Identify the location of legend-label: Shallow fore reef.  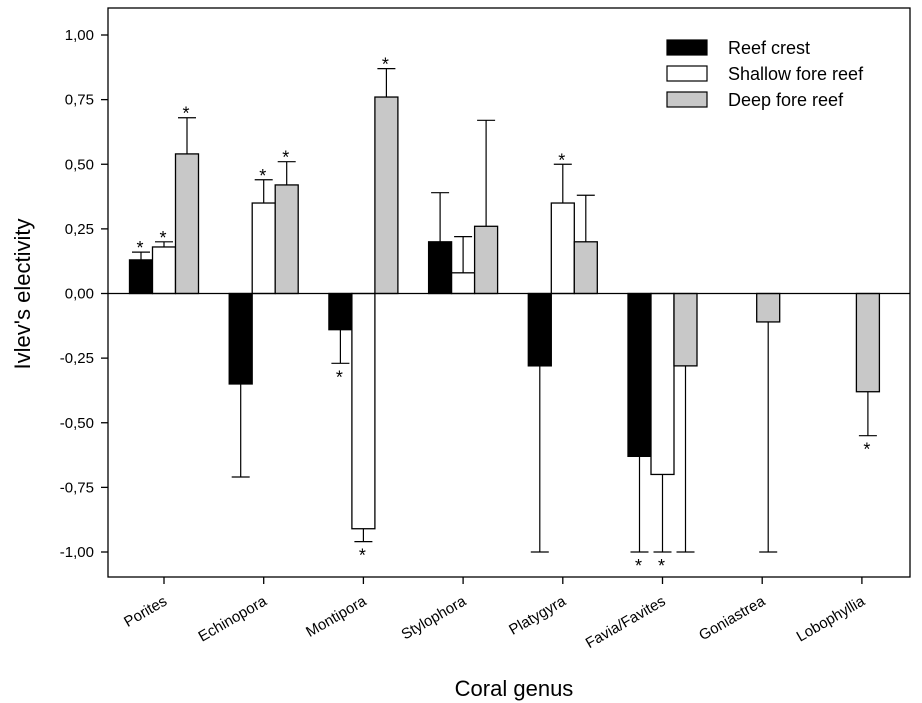
(796, 74).